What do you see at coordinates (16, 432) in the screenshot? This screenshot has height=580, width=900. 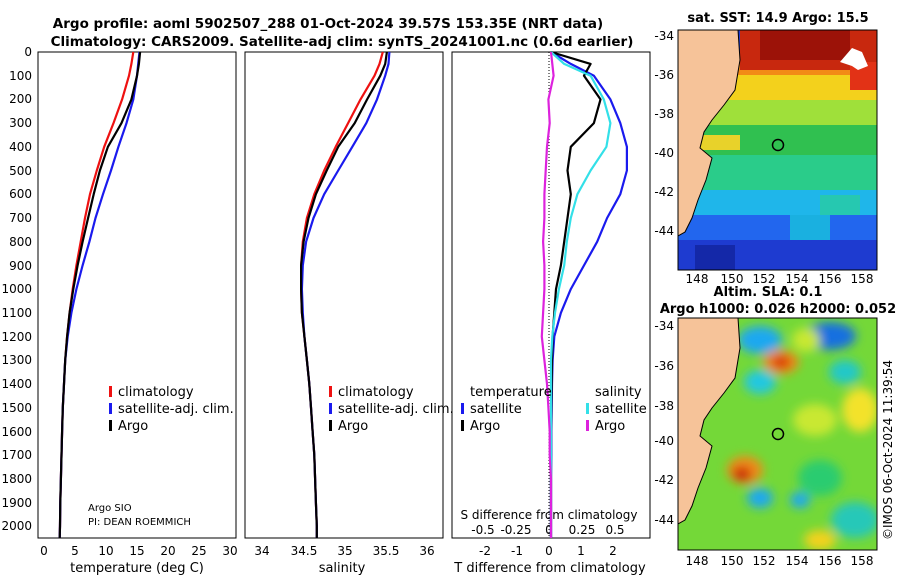 I see `depth-tick: 1600` at bounding box center [16, 432].